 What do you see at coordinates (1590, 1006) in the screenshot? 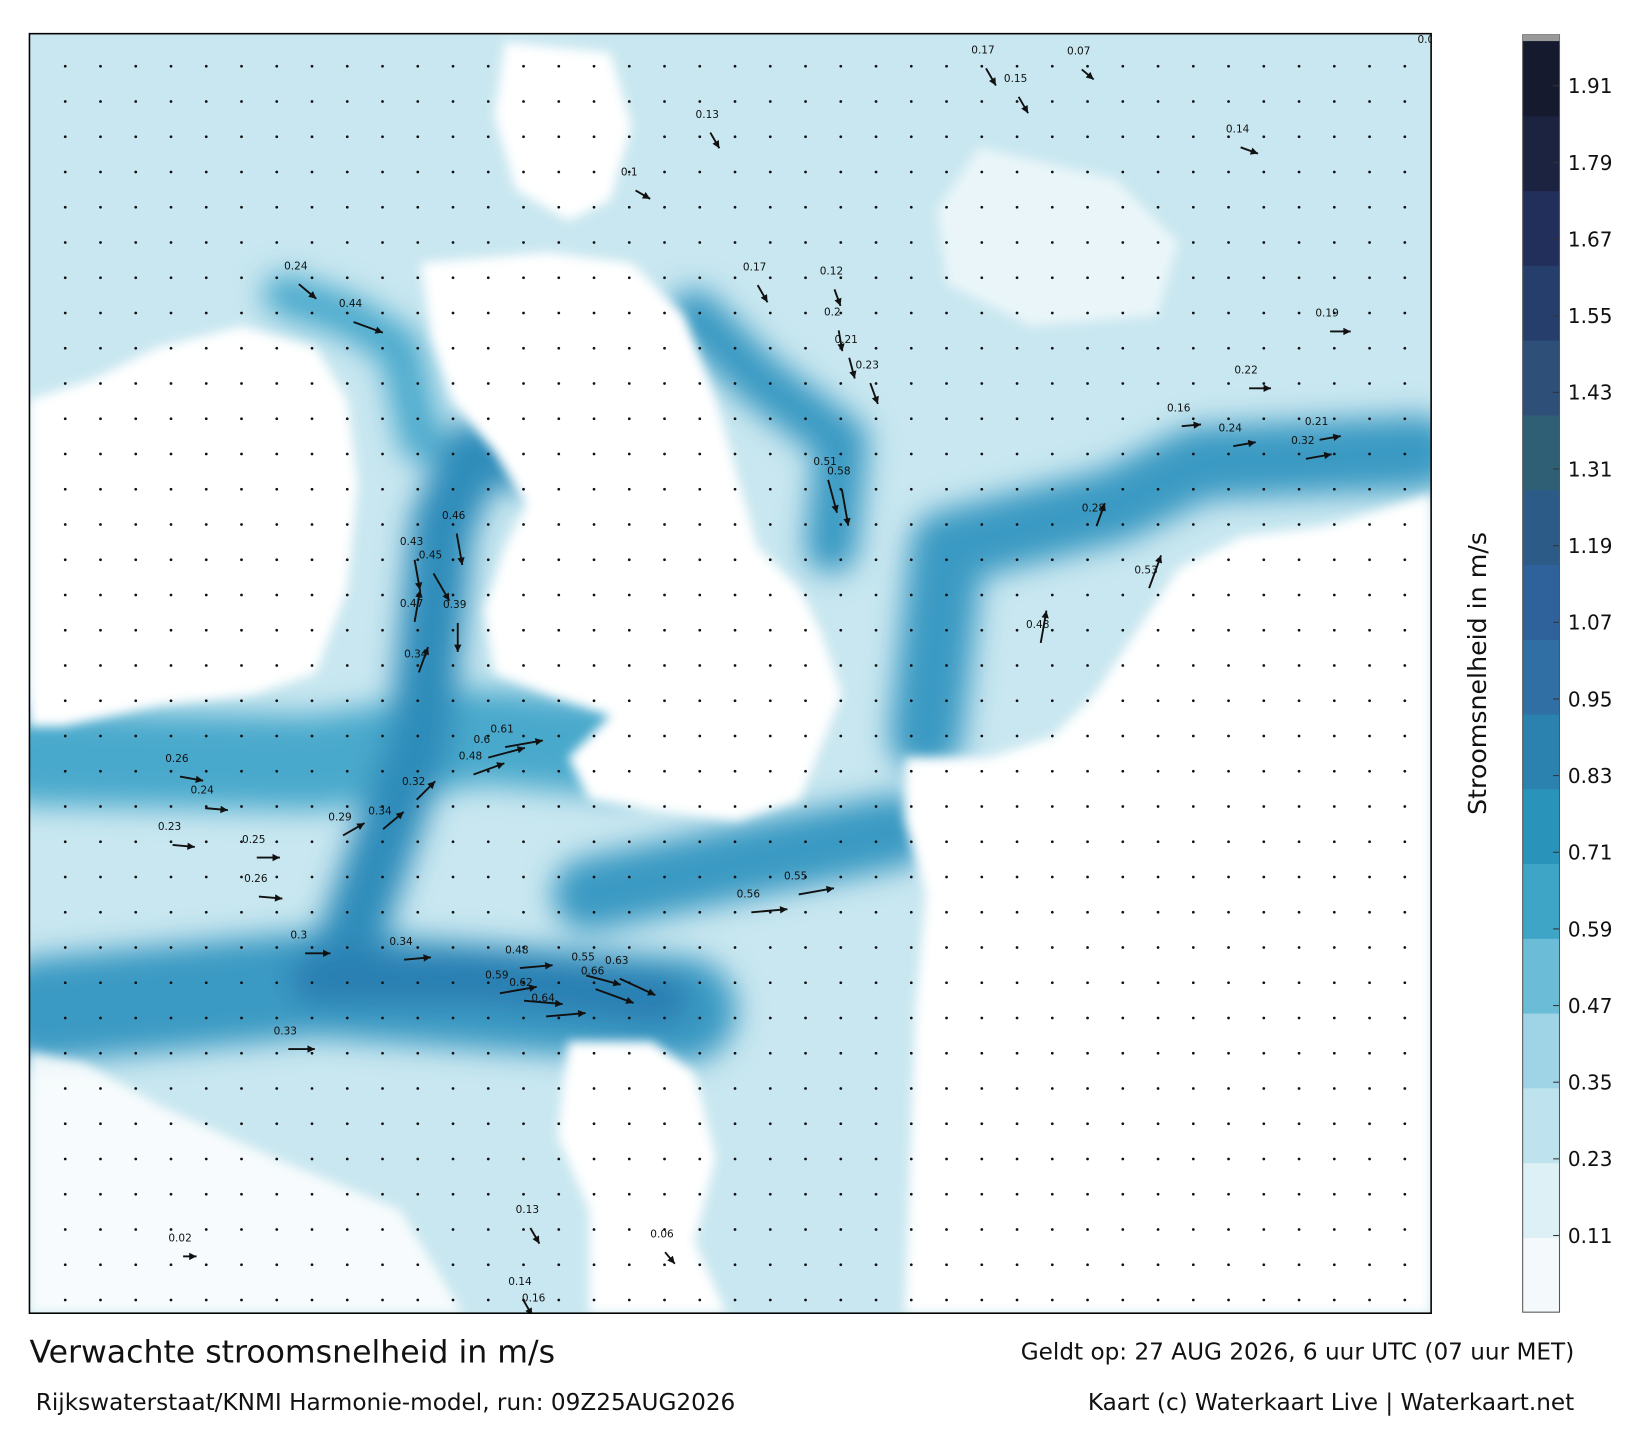
I see `colorbar-tick-label: 0.47` at bounding box center [1590, 1006].